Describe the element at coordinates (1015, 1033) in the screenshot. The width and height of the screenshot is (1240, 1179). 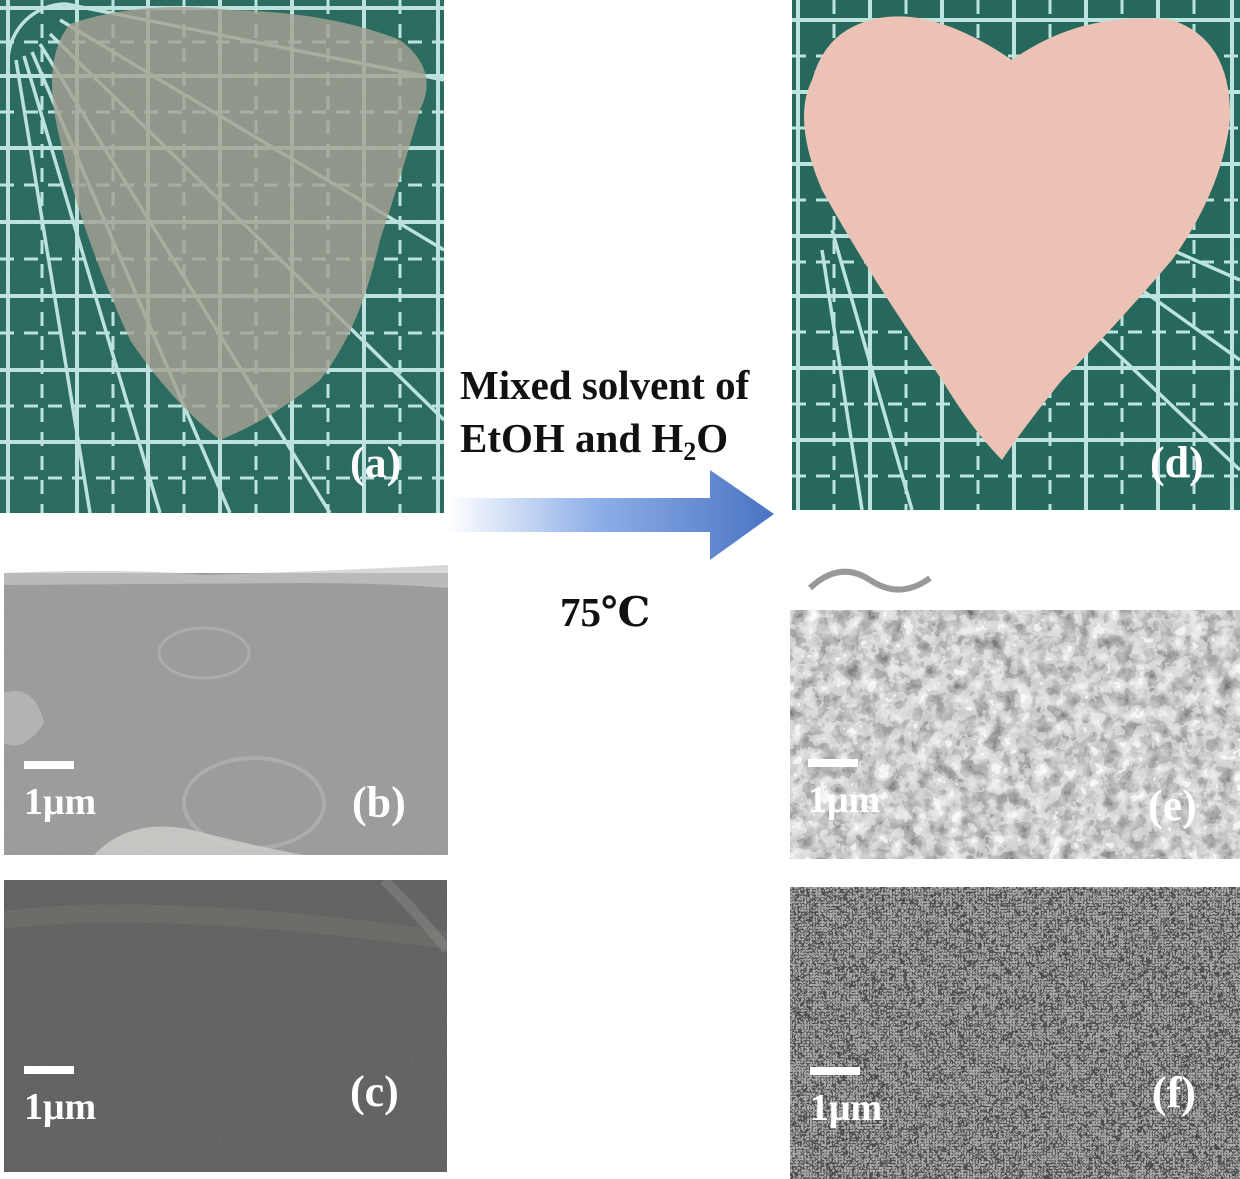
I see `panel-f-sem: 1μm (f)` at that location.